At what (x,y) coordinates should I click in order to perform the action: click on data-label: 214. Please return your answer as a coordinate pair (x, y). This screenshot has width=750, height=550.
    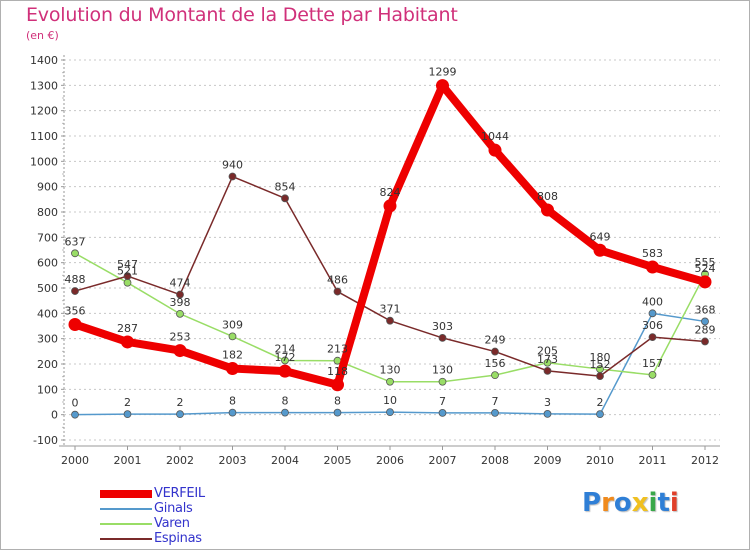
    Looking at the image, I should click on (285, 348).